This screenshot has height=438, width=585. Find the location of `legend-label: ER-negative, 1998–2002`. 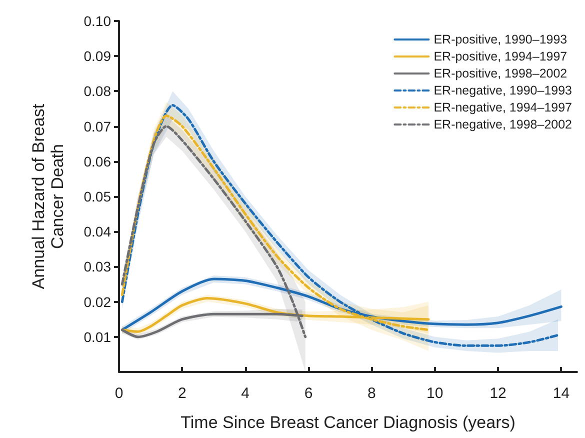

legend-label: ER-negative, 1998–2002 is located at coordinates (503, 125).